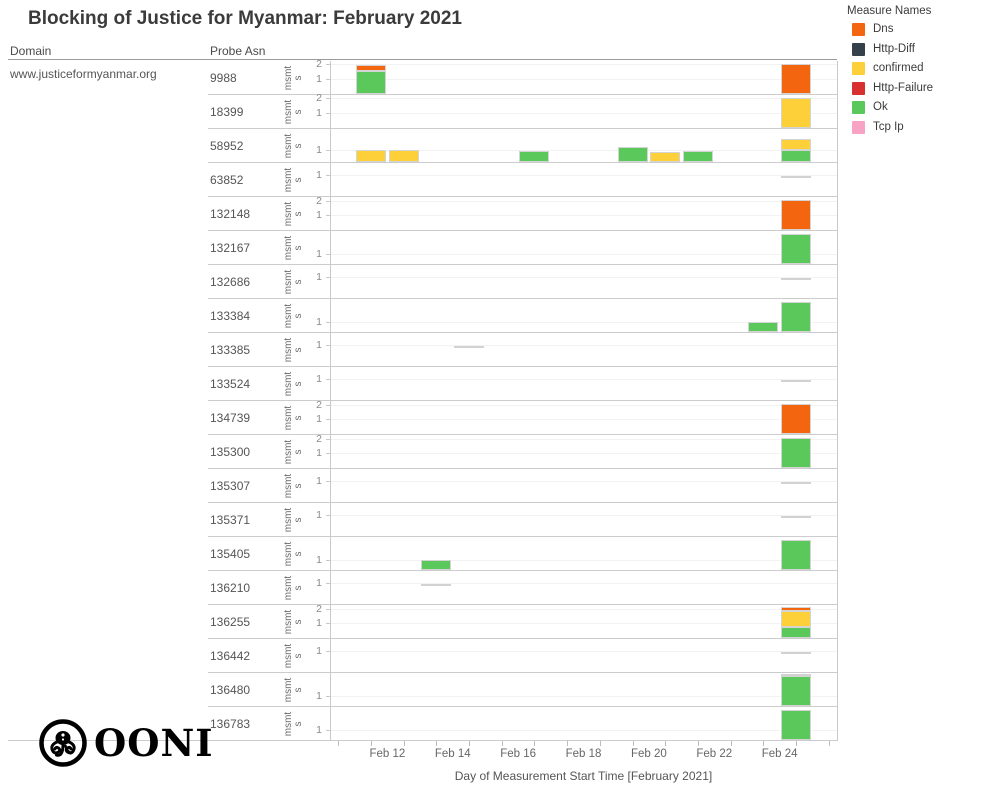 The width and height of the screenshot is (1000, 800). I want to click on probe-asn-label: 132167, so click(230, 247).